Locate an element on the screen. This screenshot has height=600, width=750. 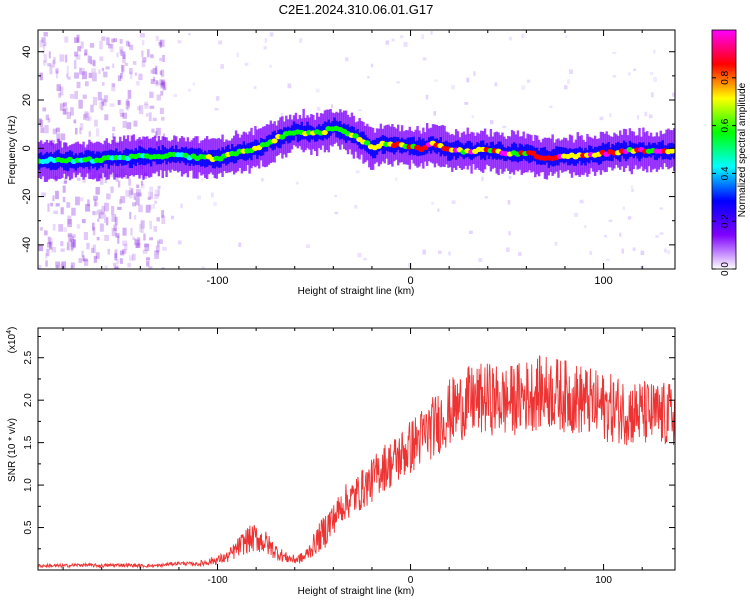
spectrogram-y-tick-label: -40 is located at coordinates (27, 245).